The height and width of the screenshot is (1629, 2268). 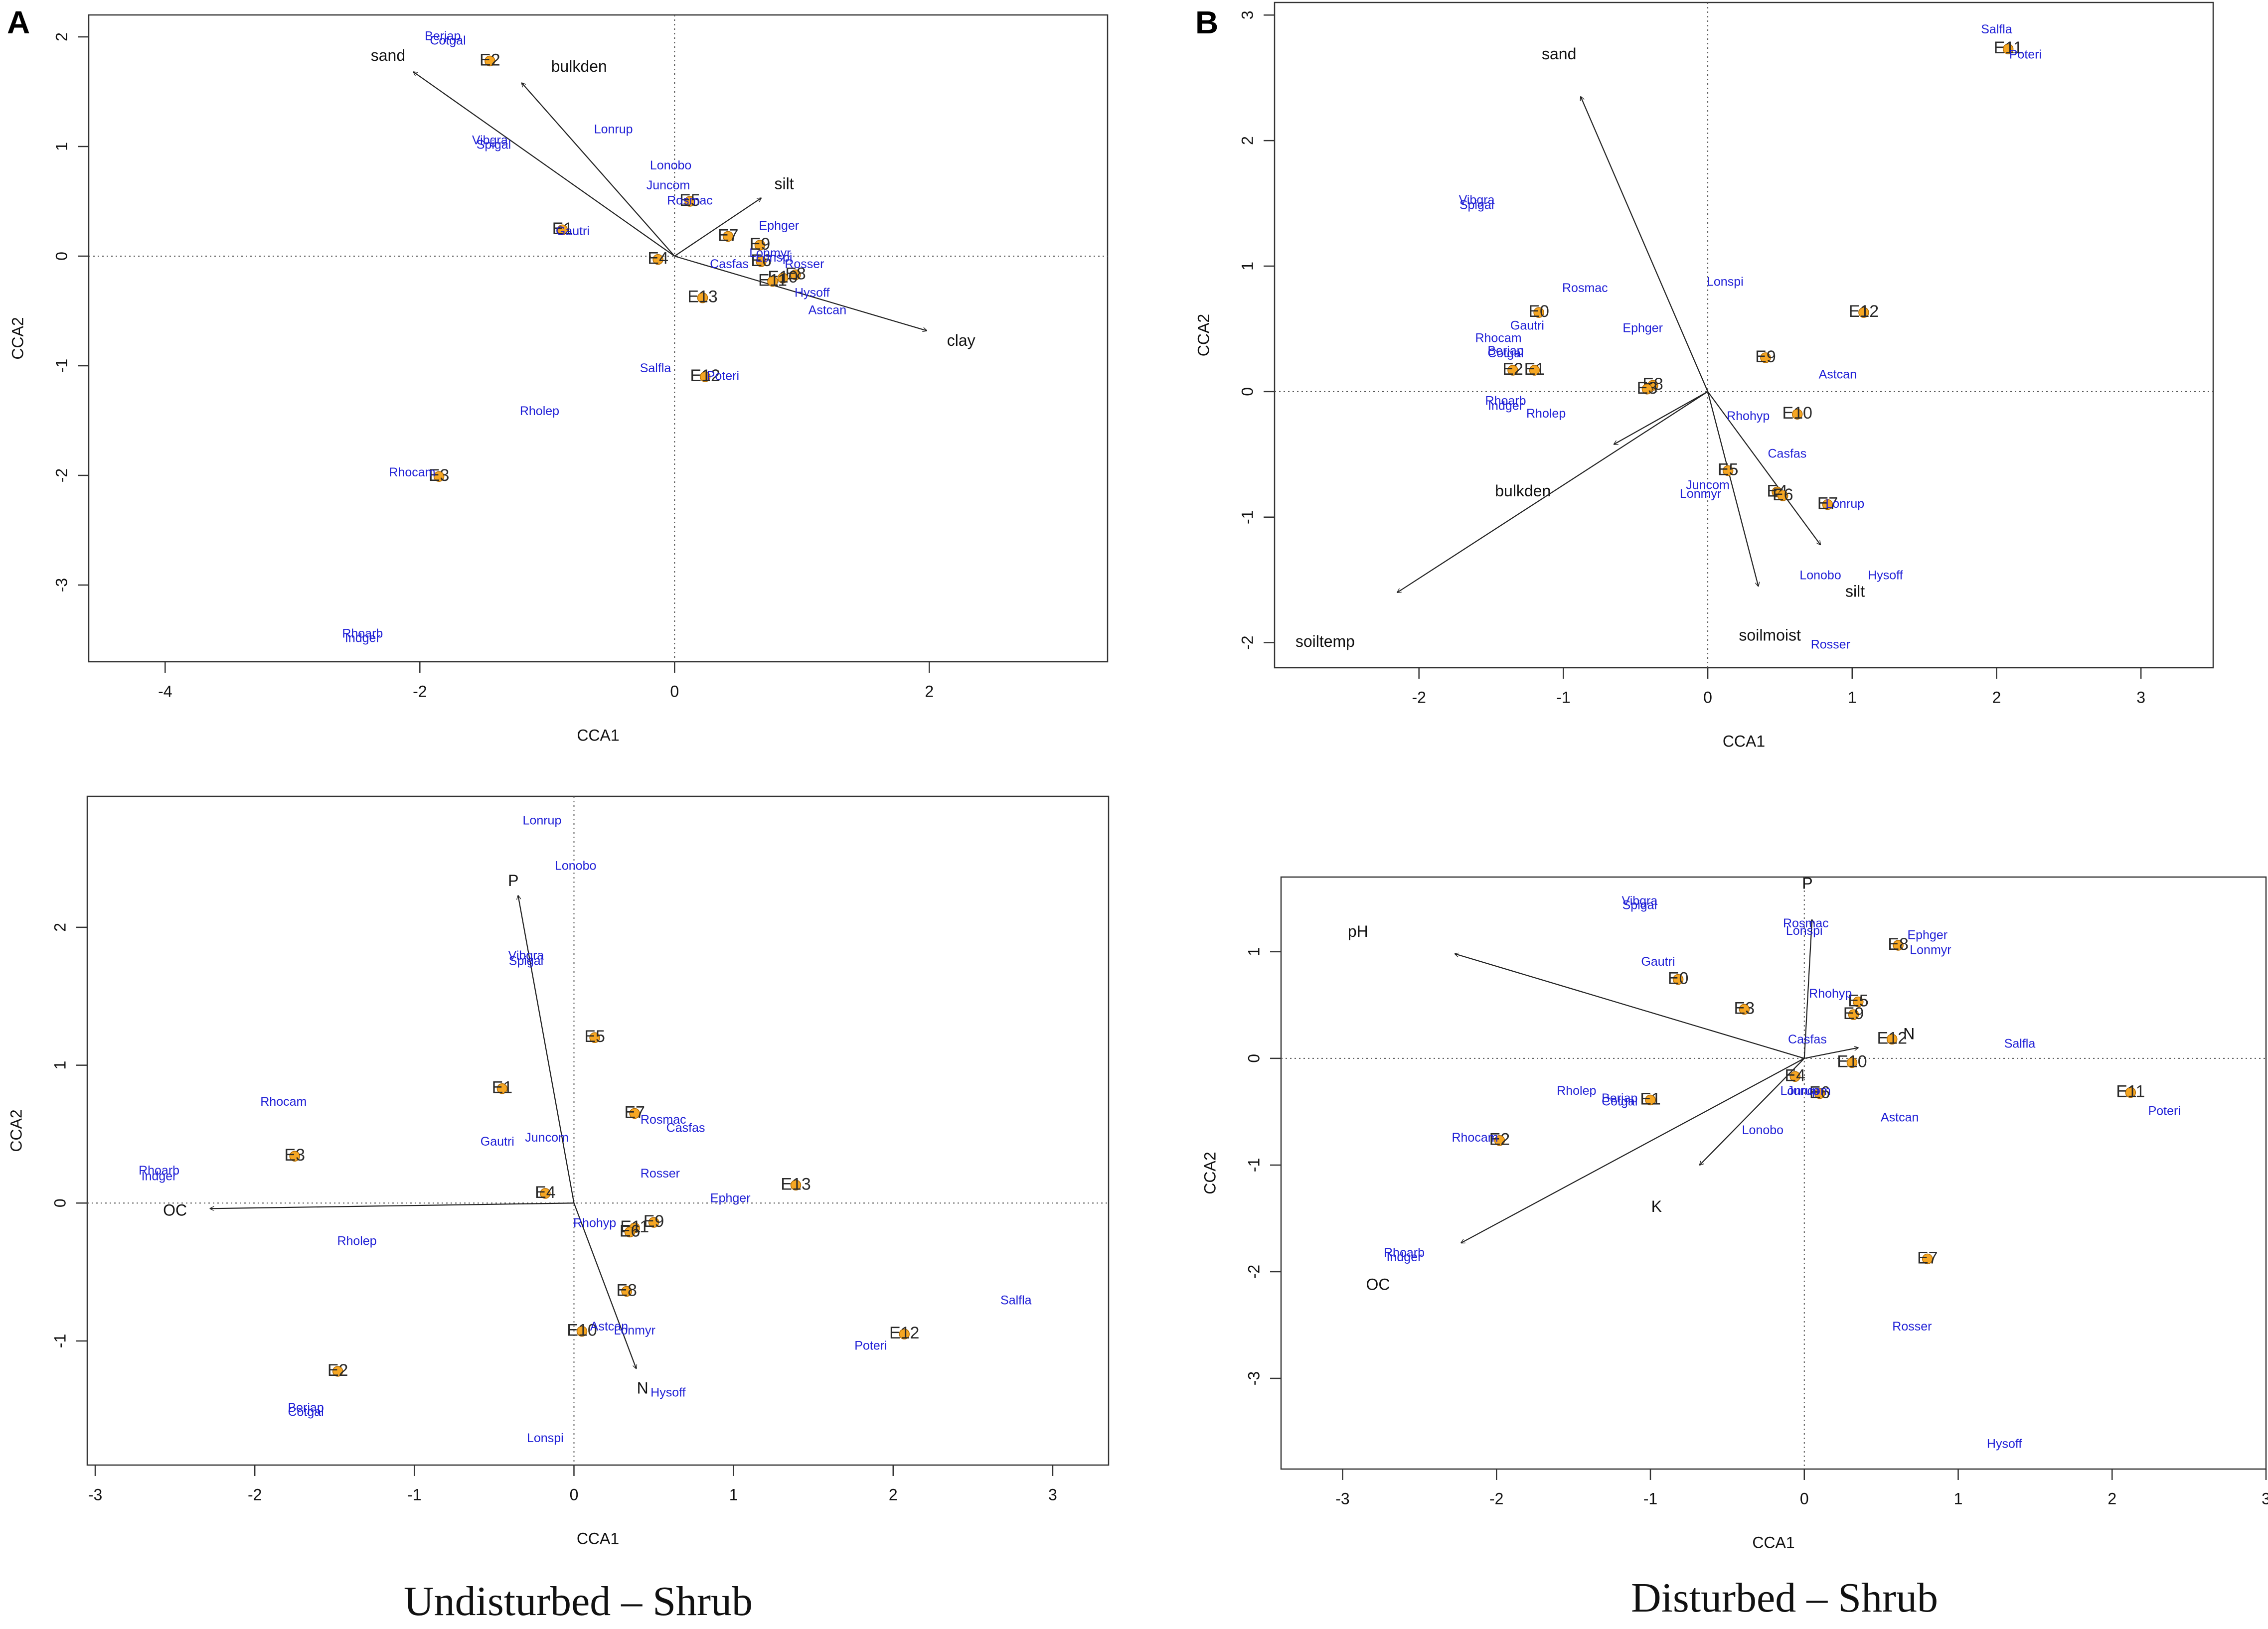 I want to click on species-label-Lonspi: Lonspi, so click(x=545, y=1438).